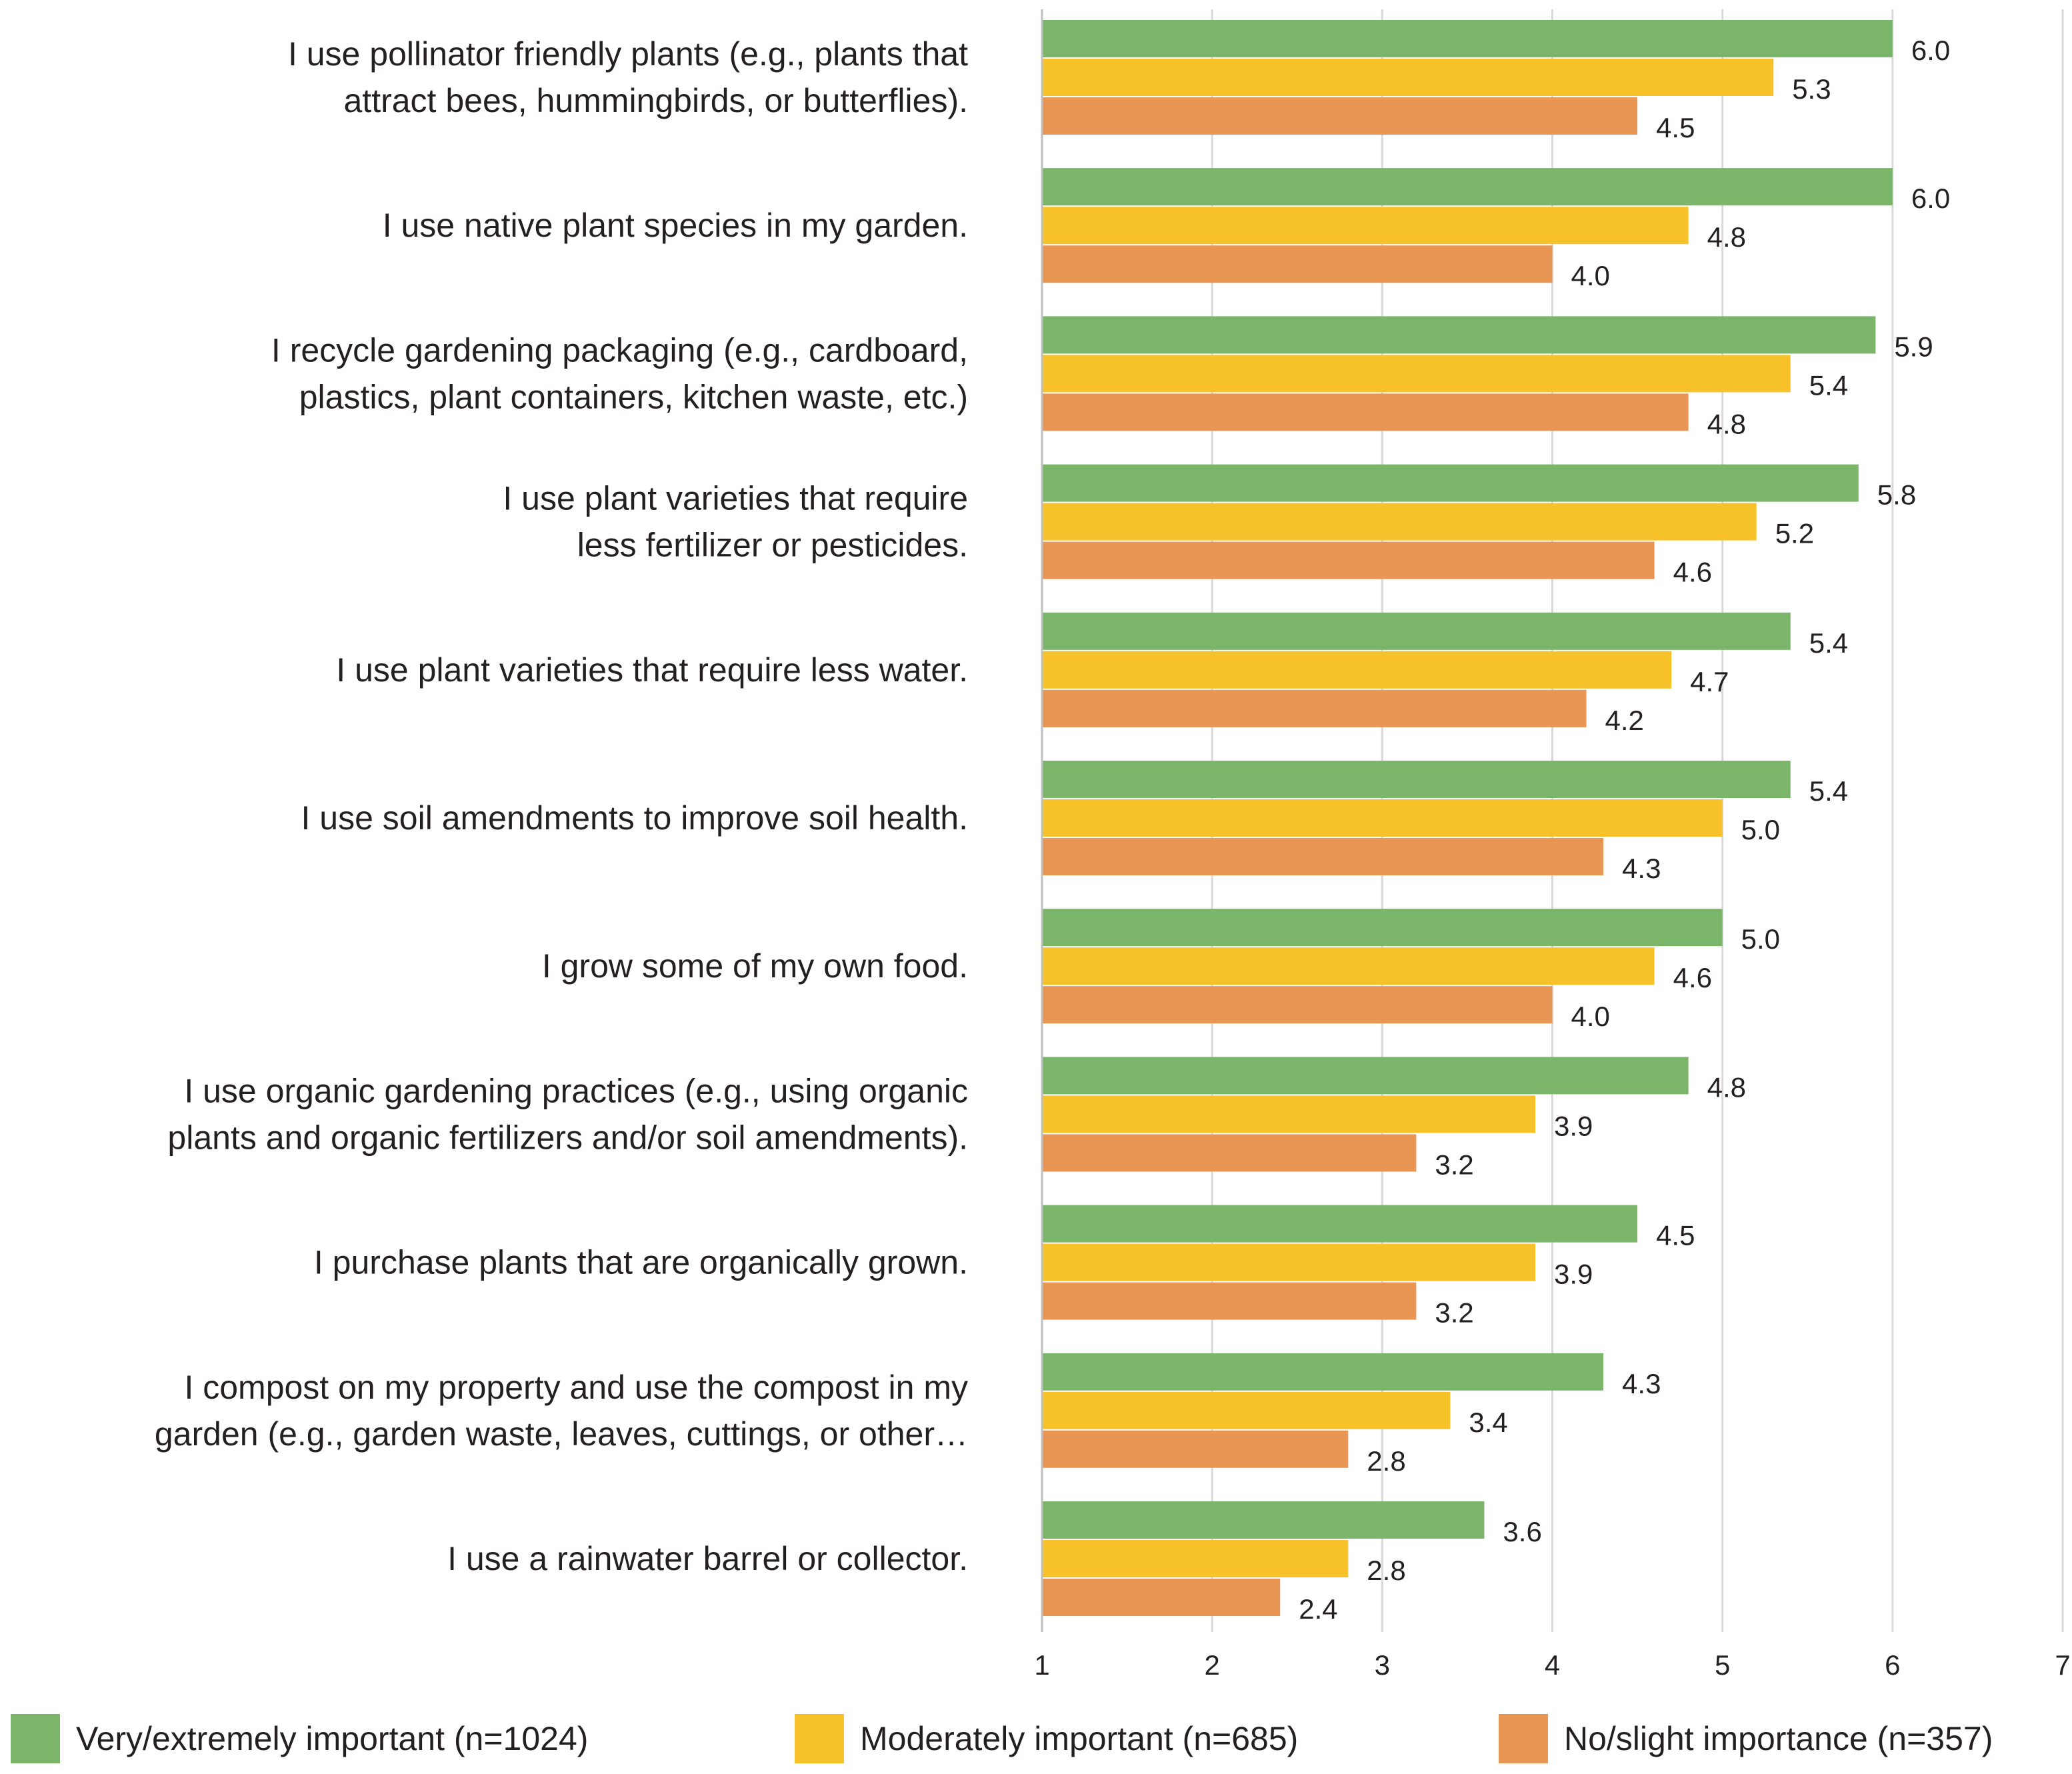 Image resolution: width=2072 pixels, height=1774 pixels. Describe the element at coordinates (1722, 1665) in the screenshot. I see `x-tick-label: 5` at that location.